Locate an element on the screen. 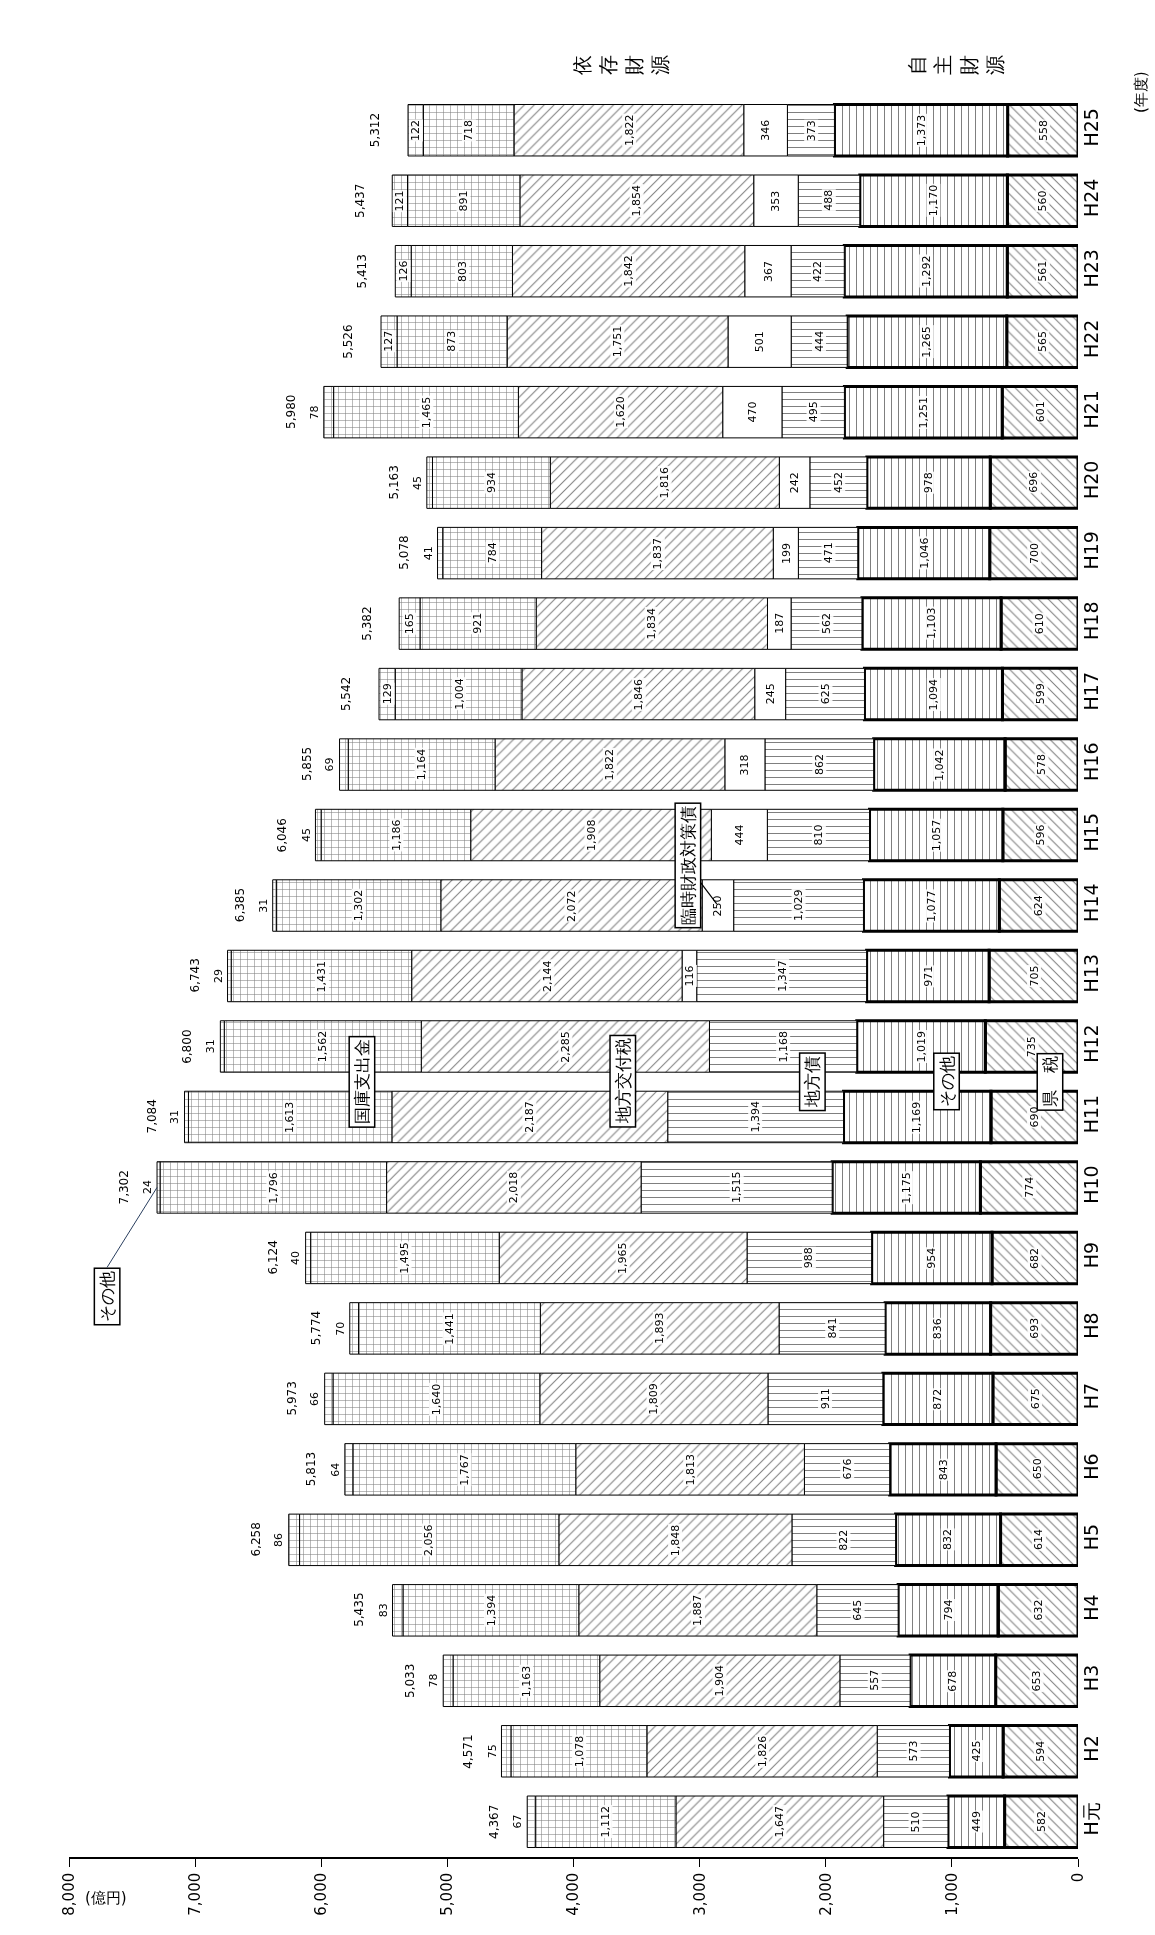  y-tick-label: H8 is located at coordinates (1091, 1325).